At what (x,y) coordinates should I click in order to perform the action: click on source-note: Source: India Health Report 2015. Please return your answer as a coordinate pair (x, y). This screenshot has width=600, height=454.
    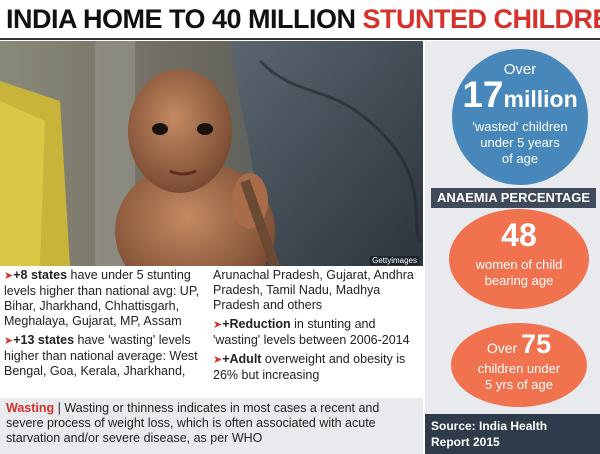
    Looking at the image, I should click on (512, 434).